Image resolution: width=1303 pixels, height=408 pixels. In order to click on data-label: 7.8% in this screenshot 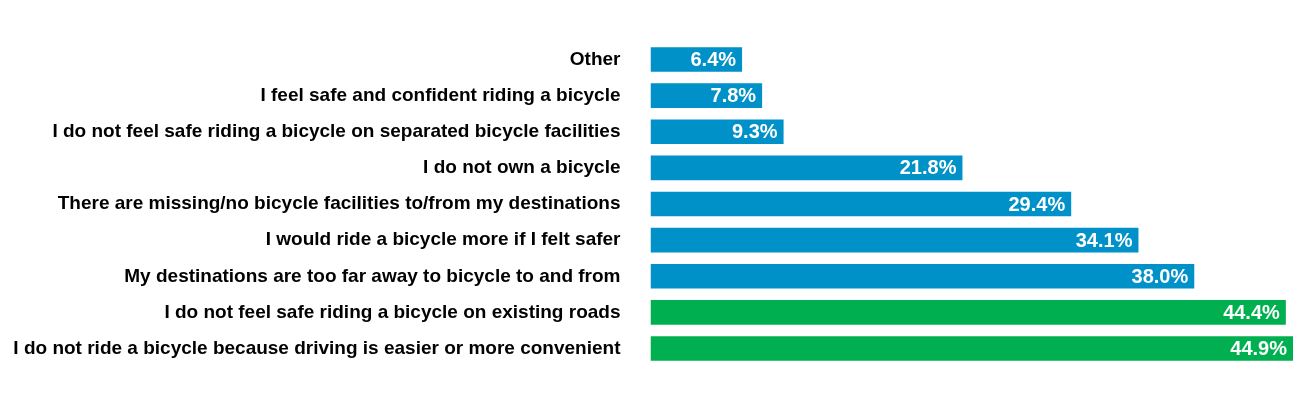, I will do `click(733, 95)`.